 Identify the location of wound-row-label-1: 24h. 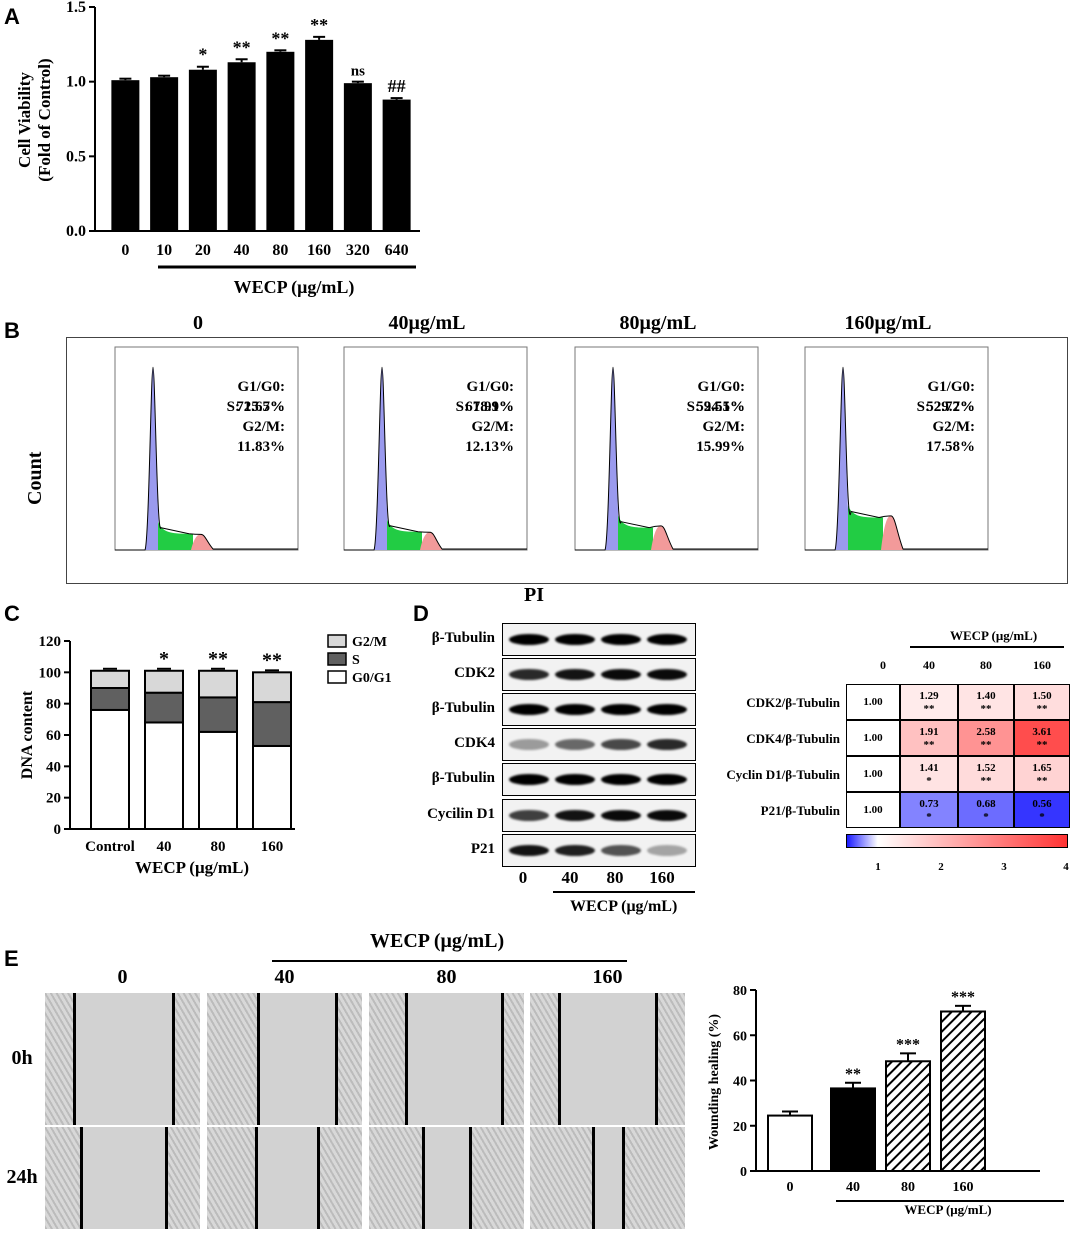
(22, 1177).